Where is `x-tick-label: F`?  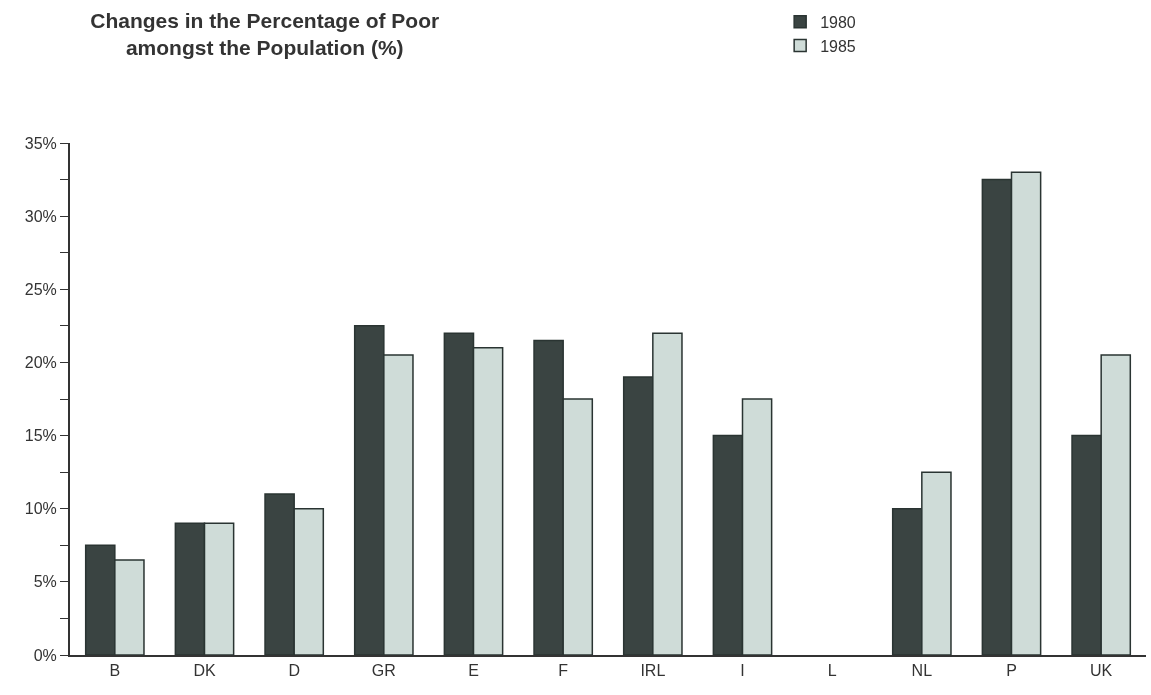
x-tick-label: F is located at coordinates (563, 671).